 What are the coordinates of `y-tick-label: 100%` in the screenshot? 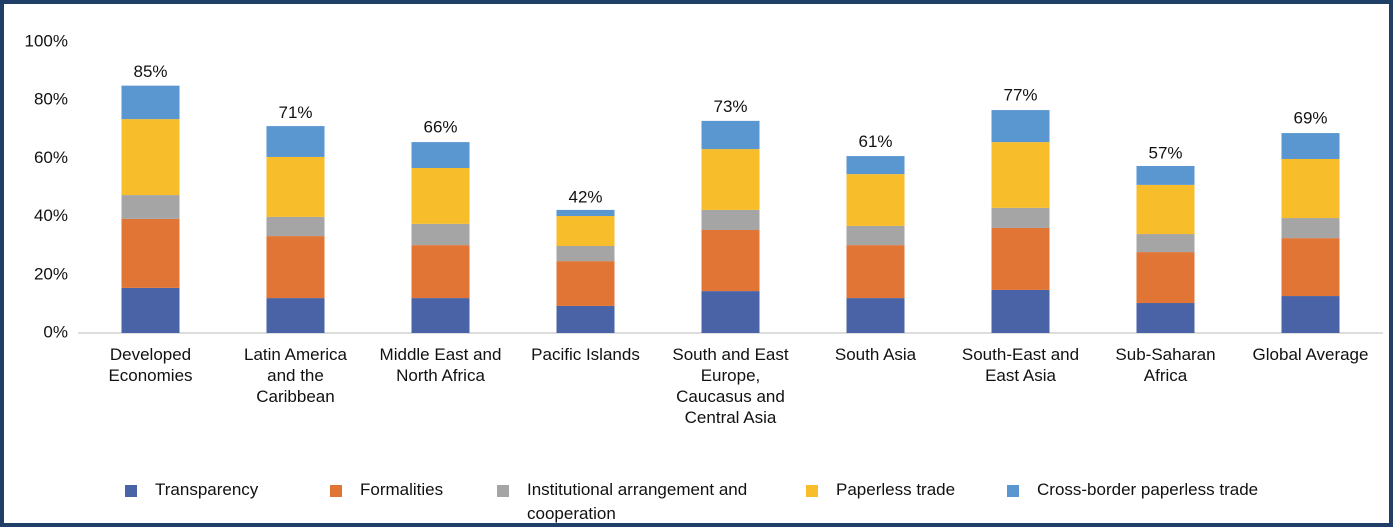 It's located at (46, 40).